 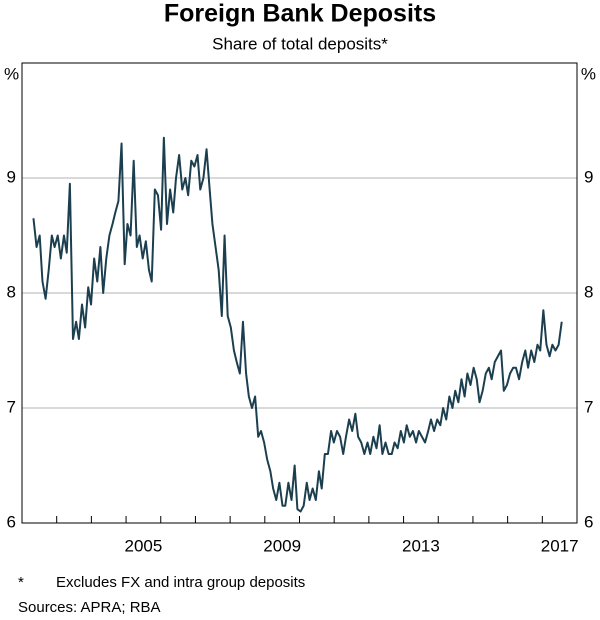 I want to click on y2-tick-label: 6, so click(x=588, y=521).